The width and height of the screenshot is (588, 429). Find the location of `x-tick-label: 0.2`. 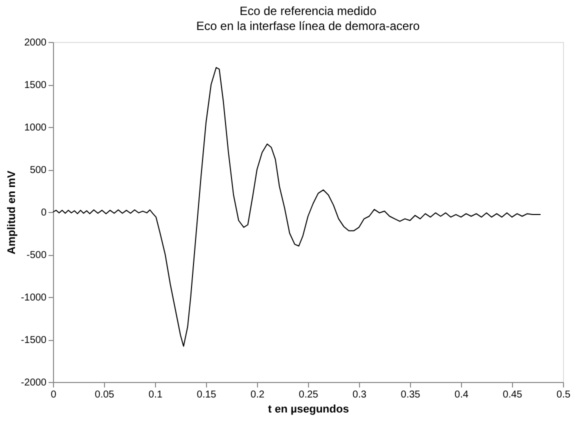

x-tick-label: 0.2 is located at coordinates (257, 395).